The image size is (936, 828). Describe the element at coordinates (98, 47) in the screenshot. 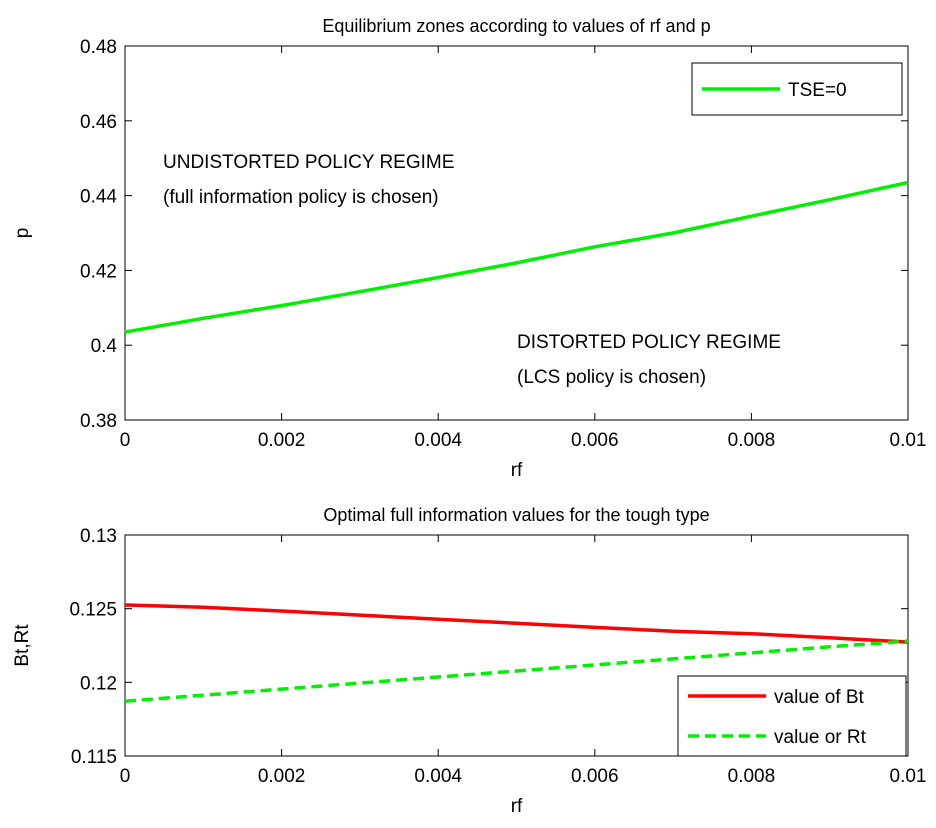

I see `y-tick-label: 0.48` at that location.